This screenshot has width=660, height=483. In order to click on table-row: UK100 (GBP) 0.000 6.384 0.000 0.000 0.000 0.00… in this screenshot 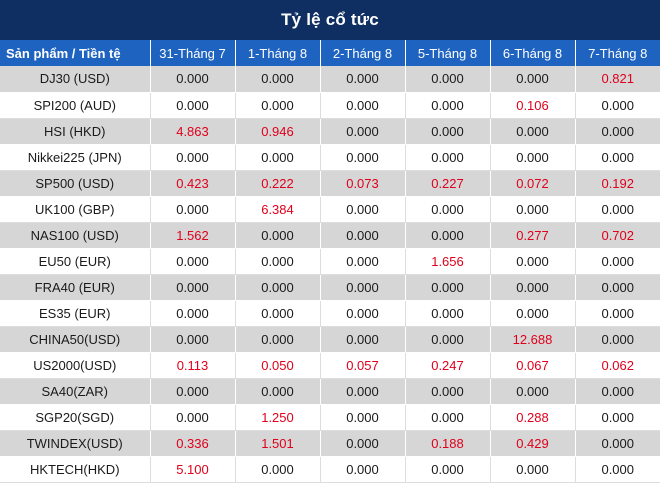, I will do `click(330, 209)`.